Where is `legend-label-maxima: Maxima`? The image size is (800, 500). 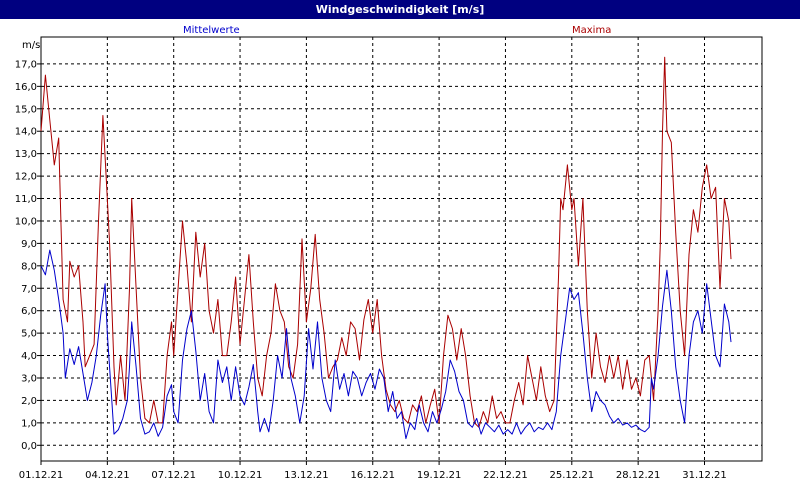 legend-label-maxima: Maxima is located at coordinates (592, 30).